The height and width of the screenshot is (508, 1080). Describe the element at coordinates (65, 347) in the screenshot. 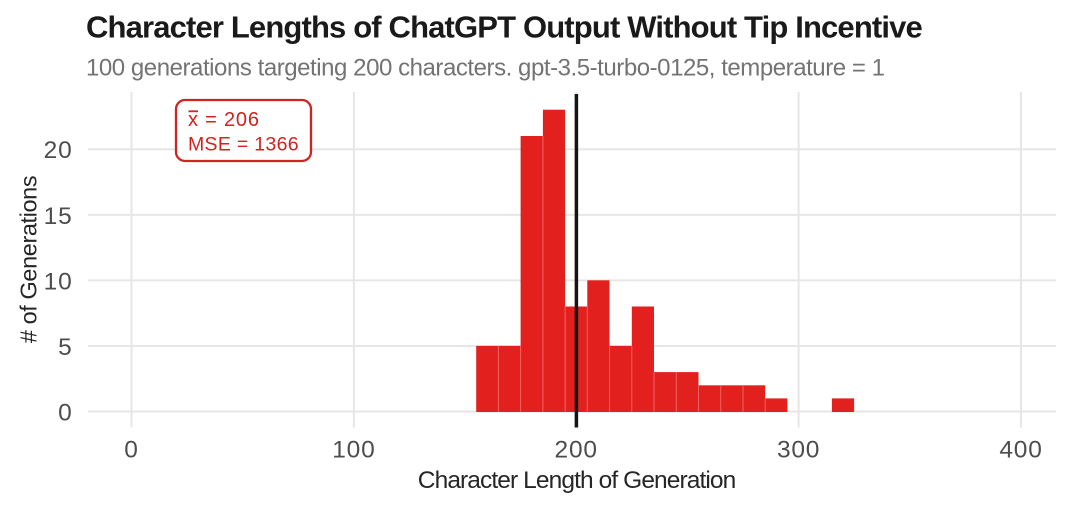

I see `svg-text: 5` at that location.